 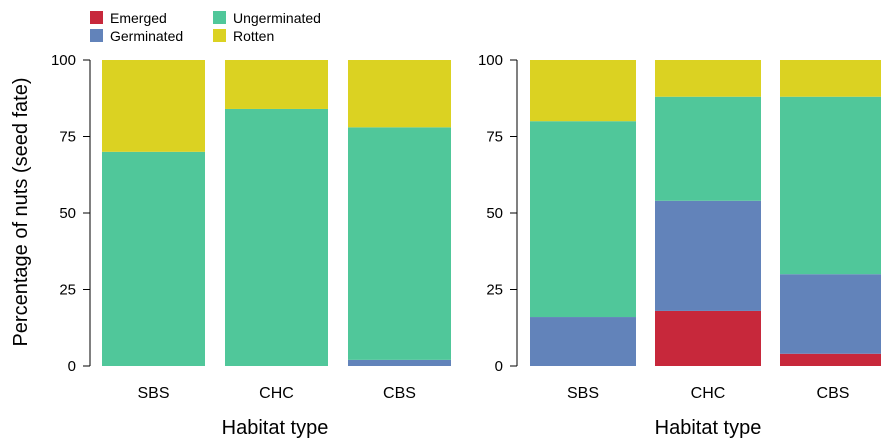 I want to click on y-tick-label-left: 50, so click(x=67, y=213).